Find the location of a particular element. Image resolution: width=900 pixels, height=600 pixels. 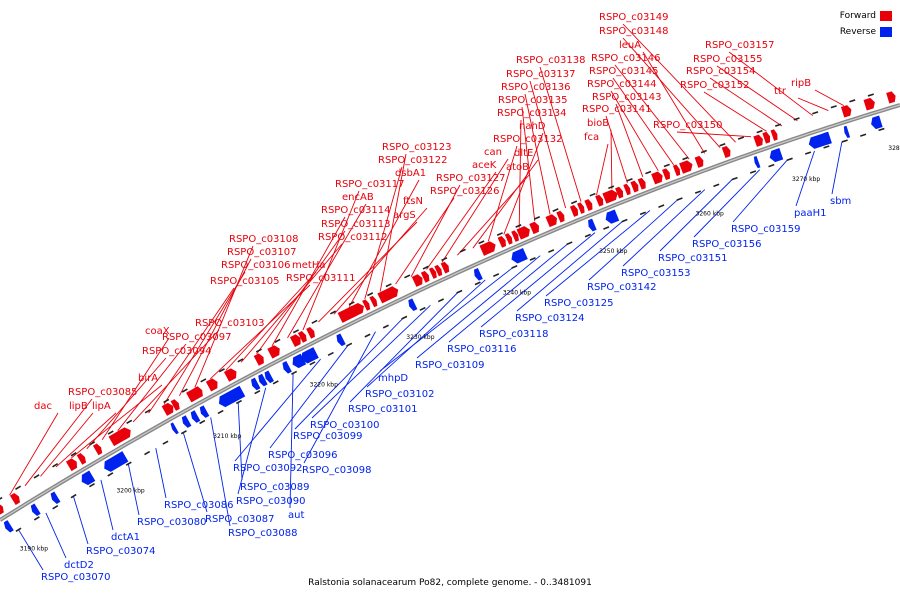

forward-gene-label: RSPO_c03146 is located at coordinates (626, 58).